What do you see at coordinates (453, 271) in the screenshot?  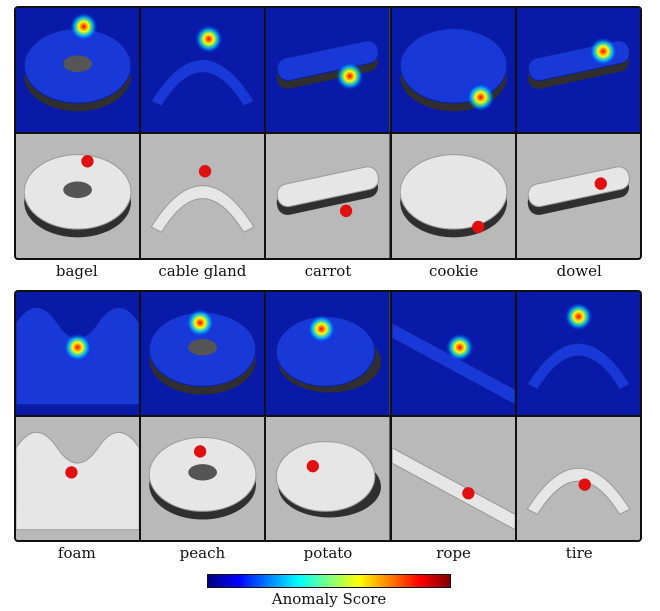 I see `object-label: cookie` at bounding box center [453, 271].